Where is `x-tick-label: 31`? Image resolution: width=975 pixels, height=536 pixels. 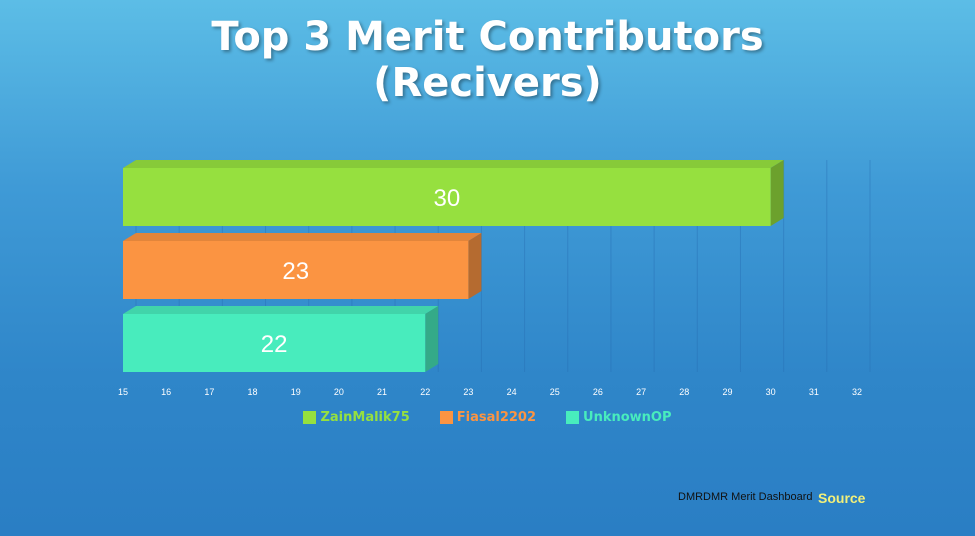 x-tick-label: 31 is located at coordinates (814, 392).